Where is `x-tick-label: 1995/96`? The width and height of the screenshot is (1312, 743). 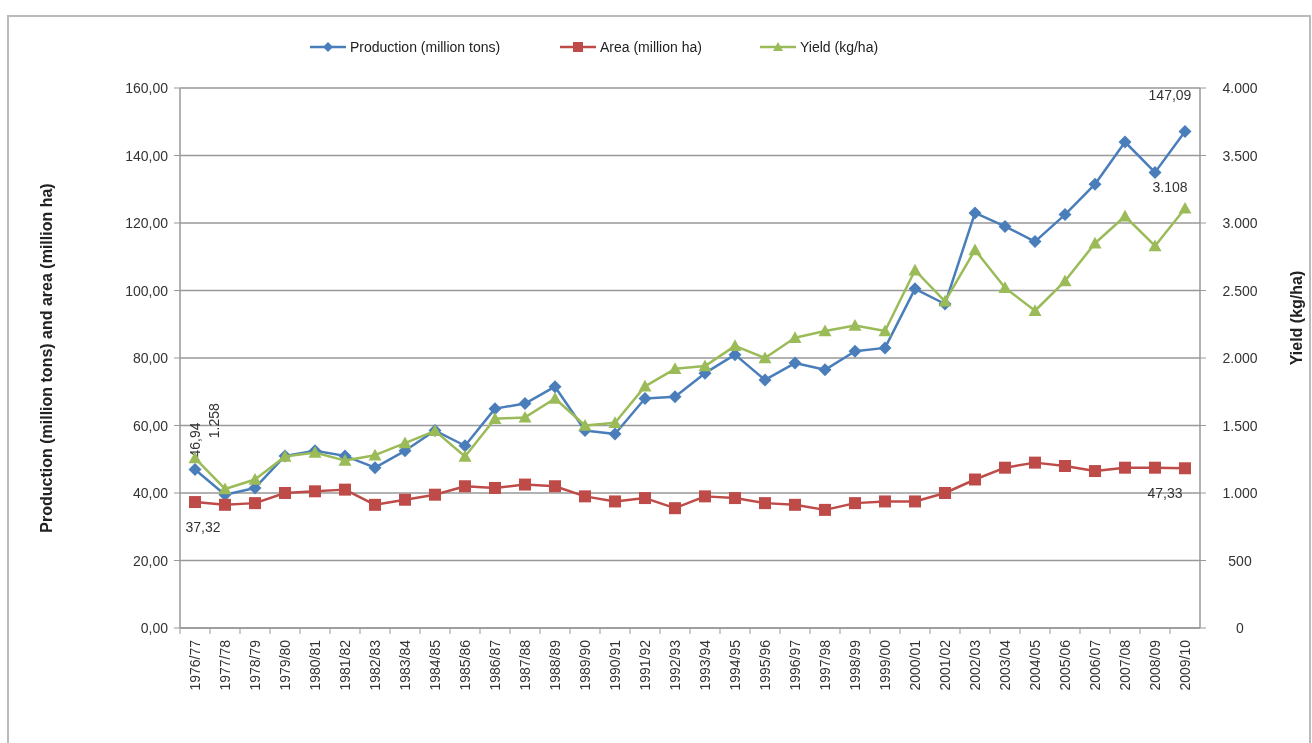 x-tick-label: 1995/96 is located at coordinates (765, 665).